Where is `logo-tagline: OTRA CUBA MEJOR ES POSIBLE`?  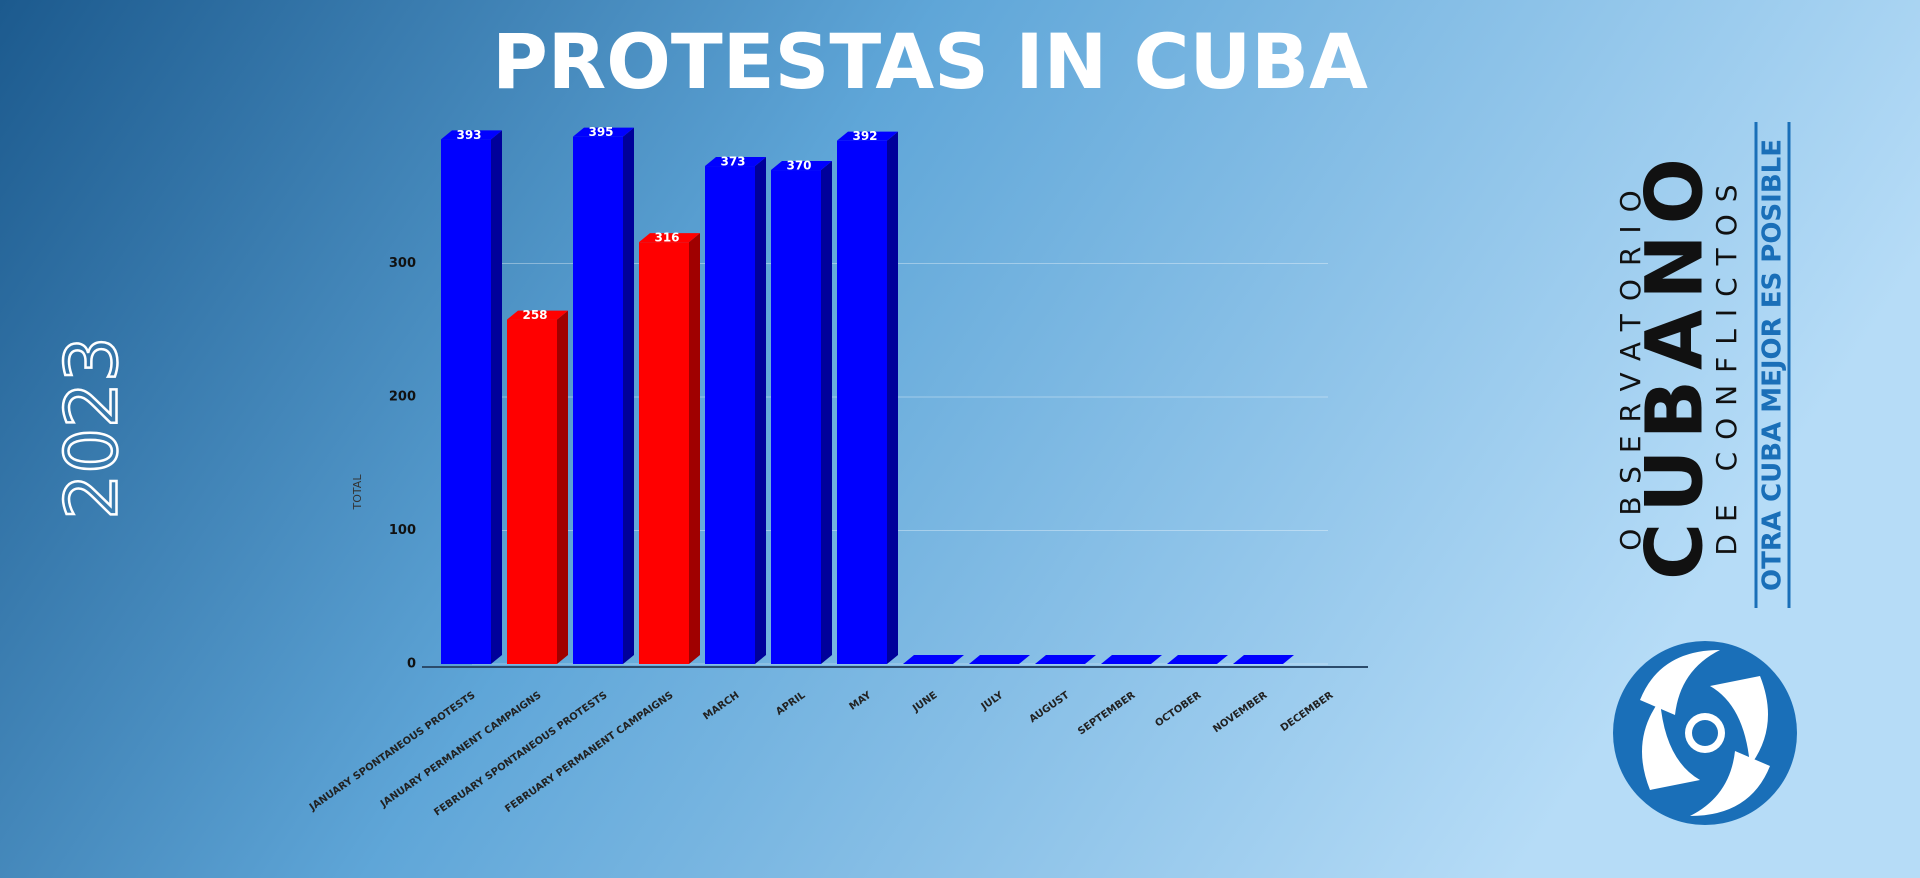
logo-tagline: OTRA CUBA MEJOR ES POSIBLE is located at coordinates (1773, 365).